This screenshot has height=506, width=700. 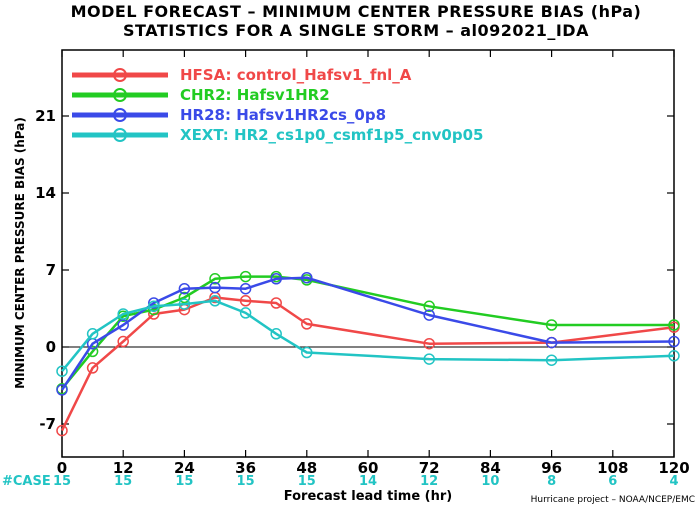 What do you see at coordinates (296, 75) in the screenshot?
I see `legend-label: HFSA: control_Hafsv1_fnl_A` at bounding box center [296, 75].